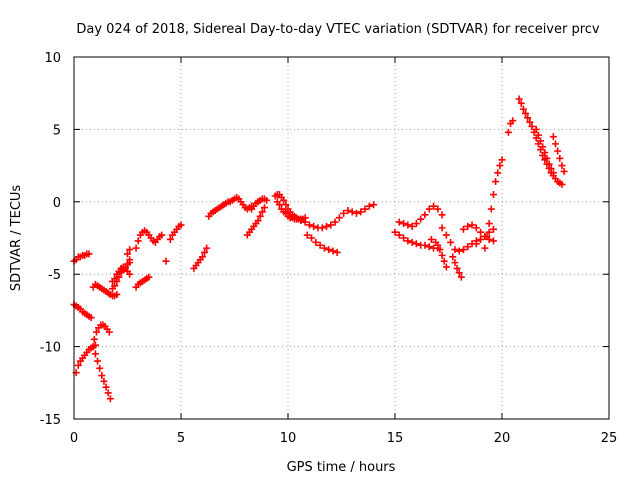 This screenshot has height=480, width=640. What do you see at coordinates (54, 275) in the screenshot?
I see `y-tick-label: -5` at bounding box center [54, 275].